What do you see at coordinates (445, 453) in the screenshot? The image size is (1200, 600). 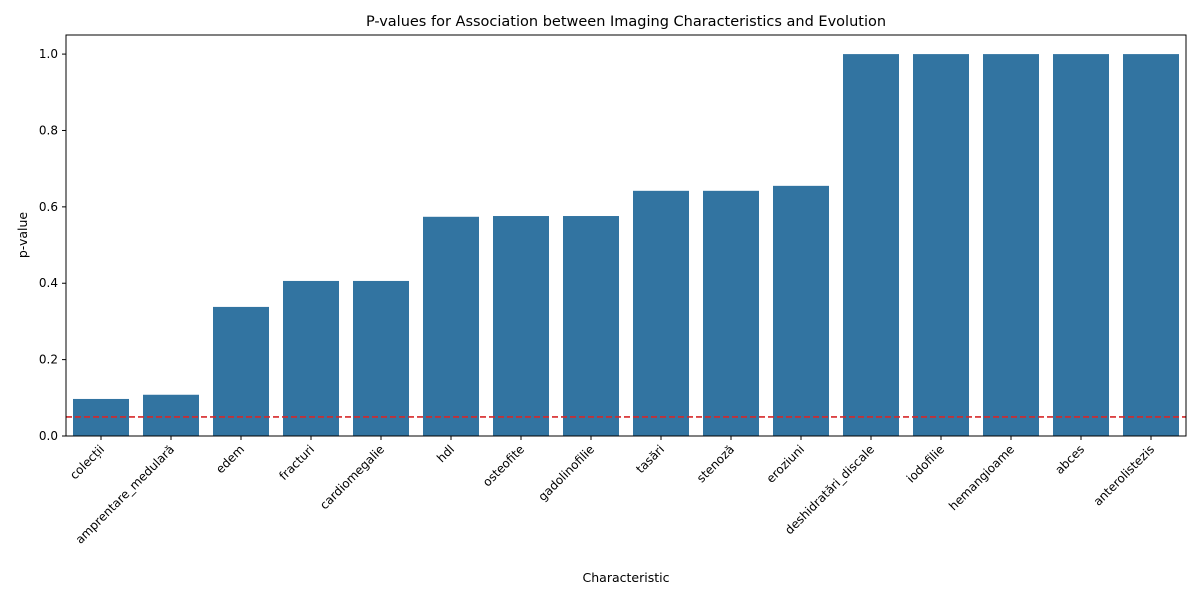 I see `x-tick-label-5: hdl` at bounding box center [445, 453].